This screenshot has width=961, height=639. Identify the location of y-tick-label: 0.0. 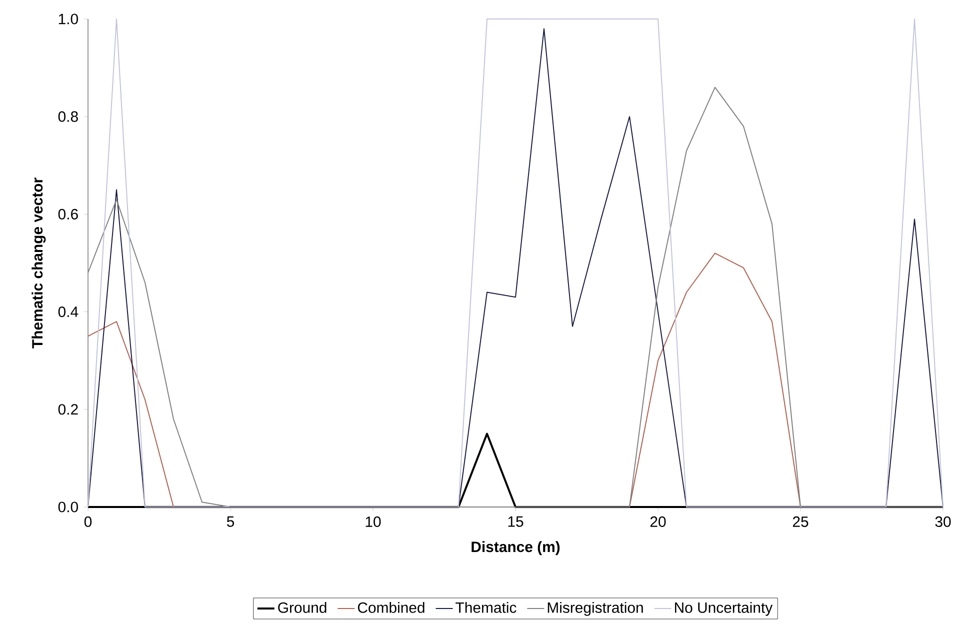
(68, 507).